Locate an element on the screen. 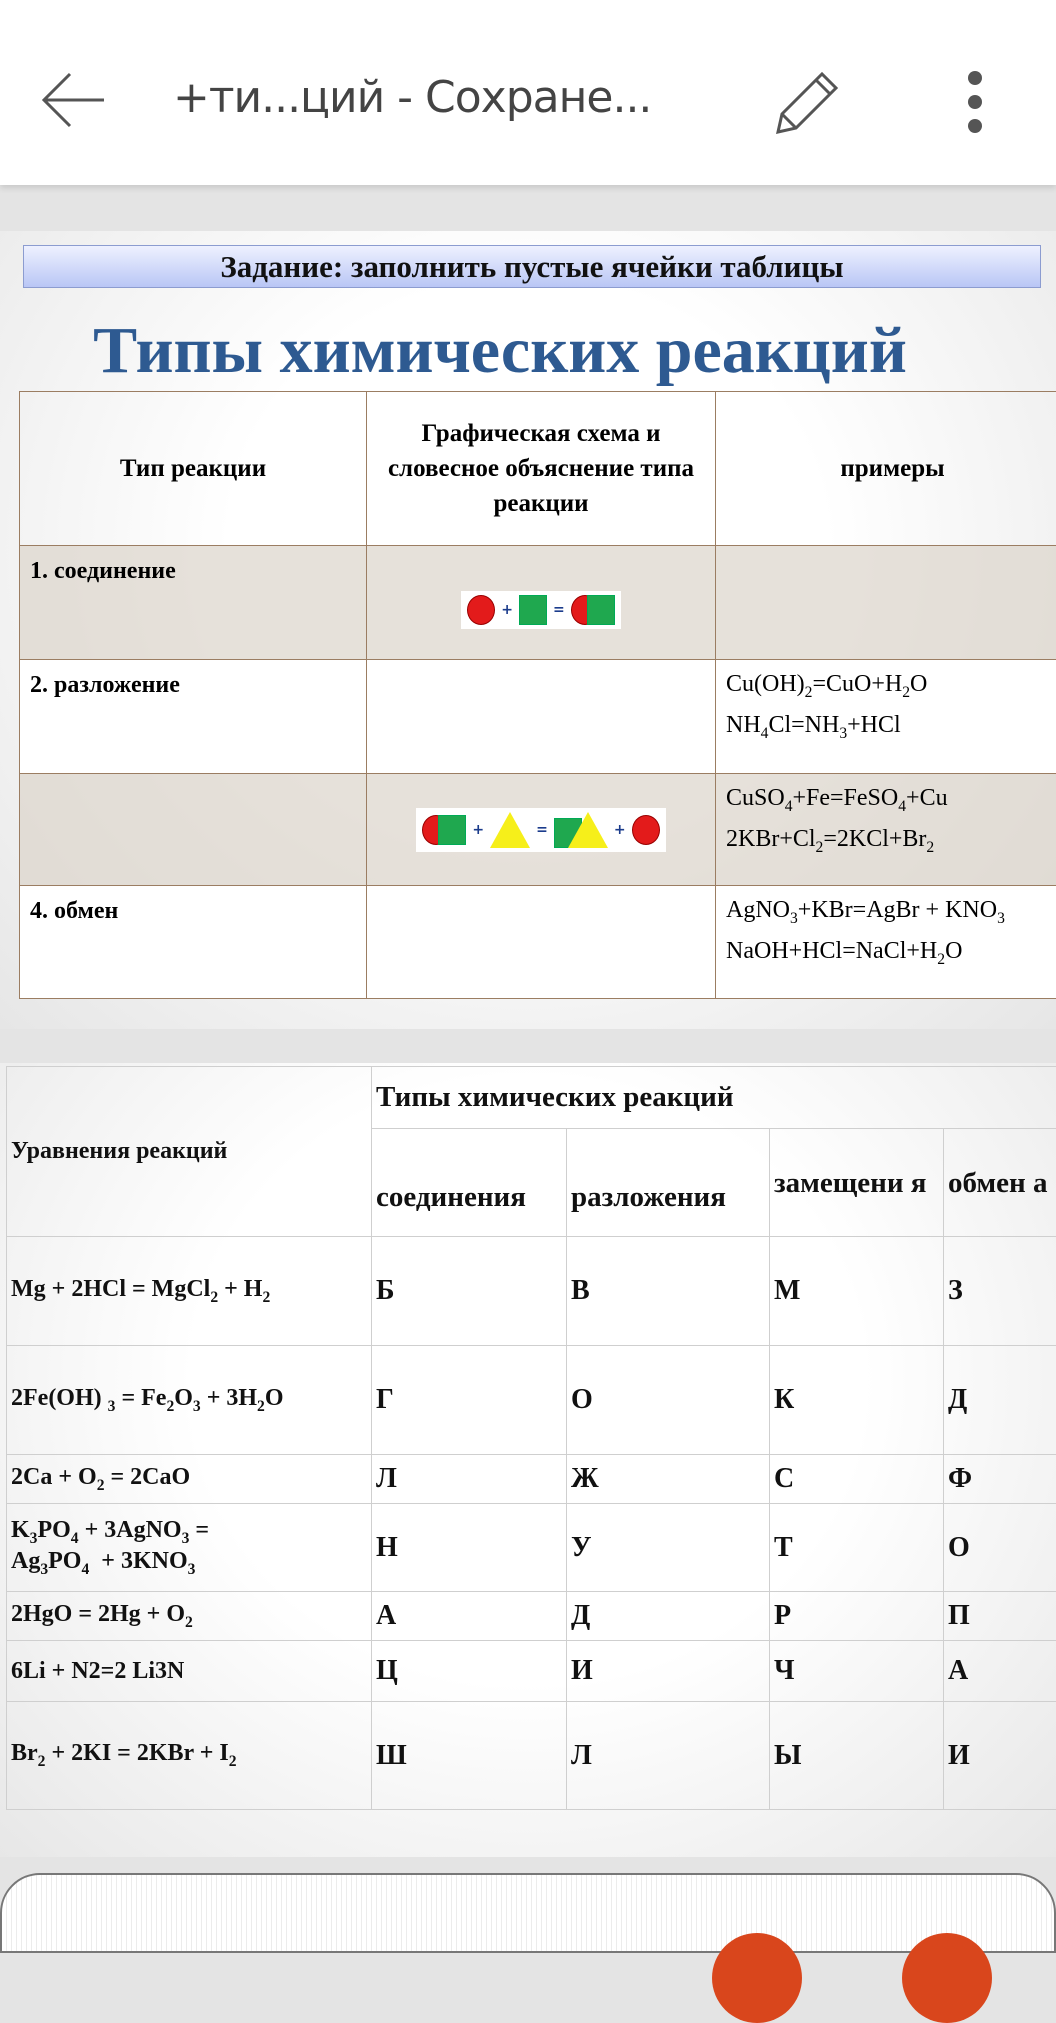 The height and width of the screenshot is (2023, 1056). slide-title: Типы химических реакций is located at coordinates (500, 351).